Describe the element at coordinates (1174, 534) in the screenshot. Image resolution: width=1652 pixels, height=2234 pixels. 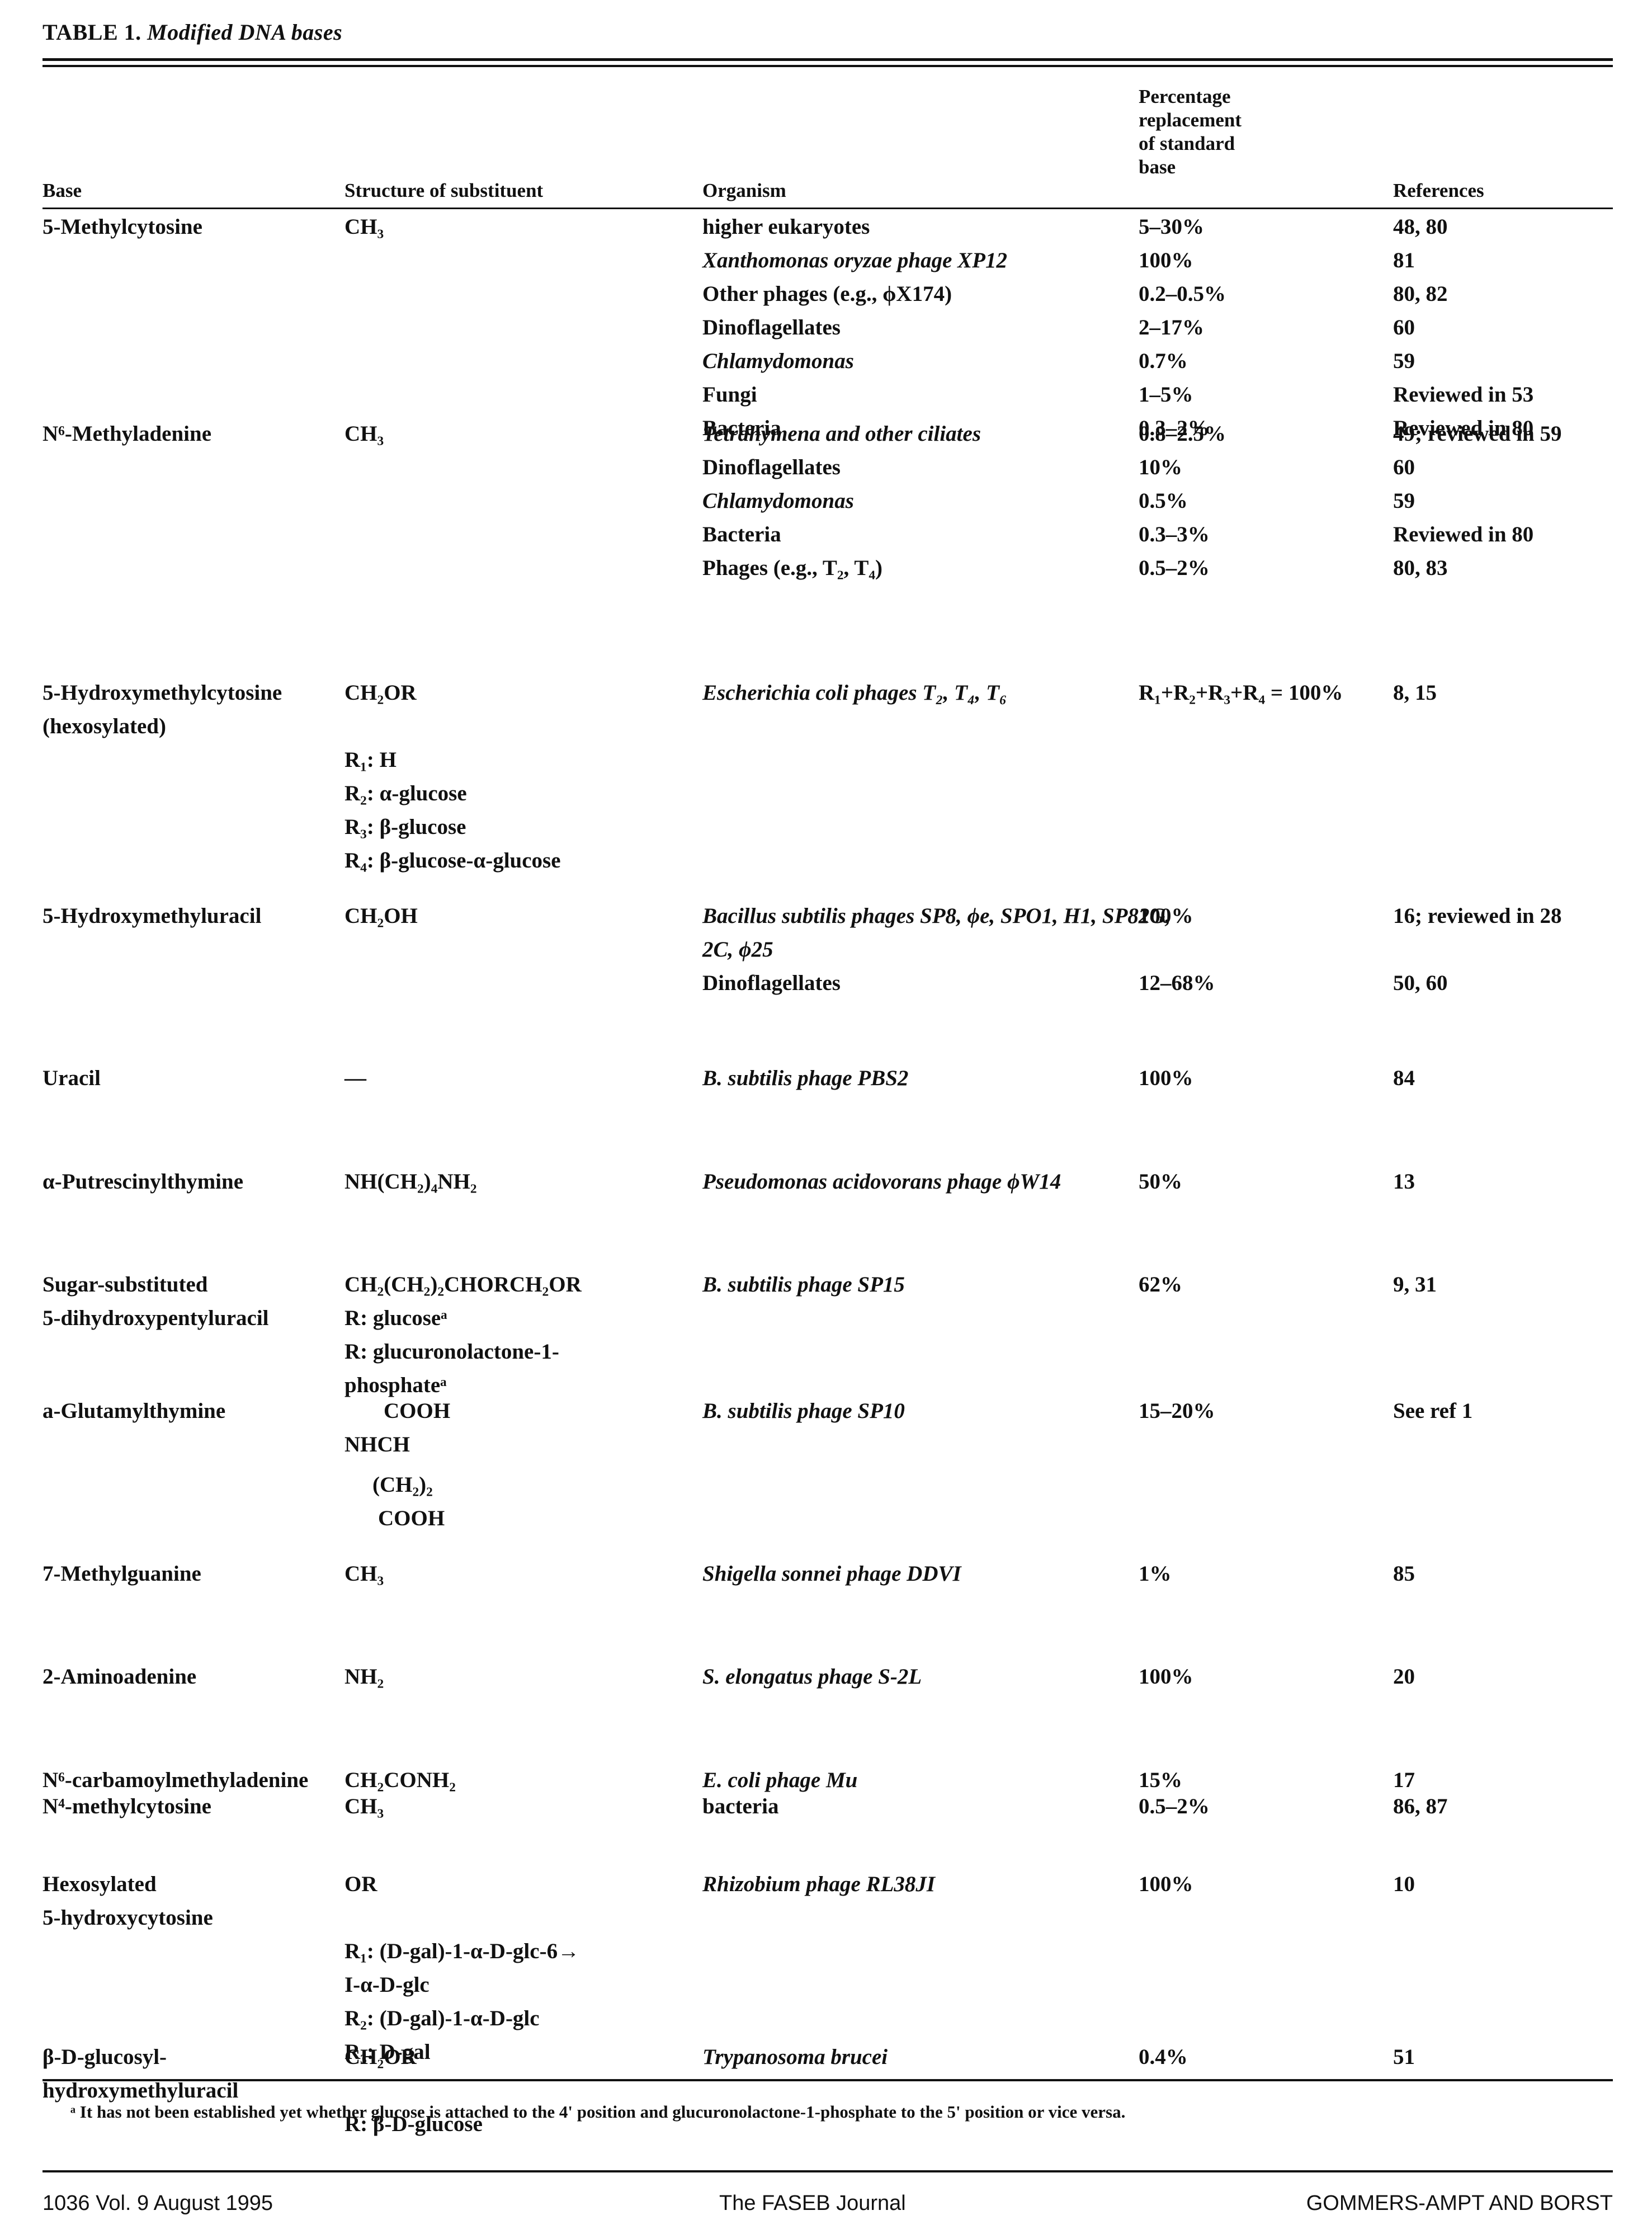
I see `percentage-entry: 0.3–3%` at that location.